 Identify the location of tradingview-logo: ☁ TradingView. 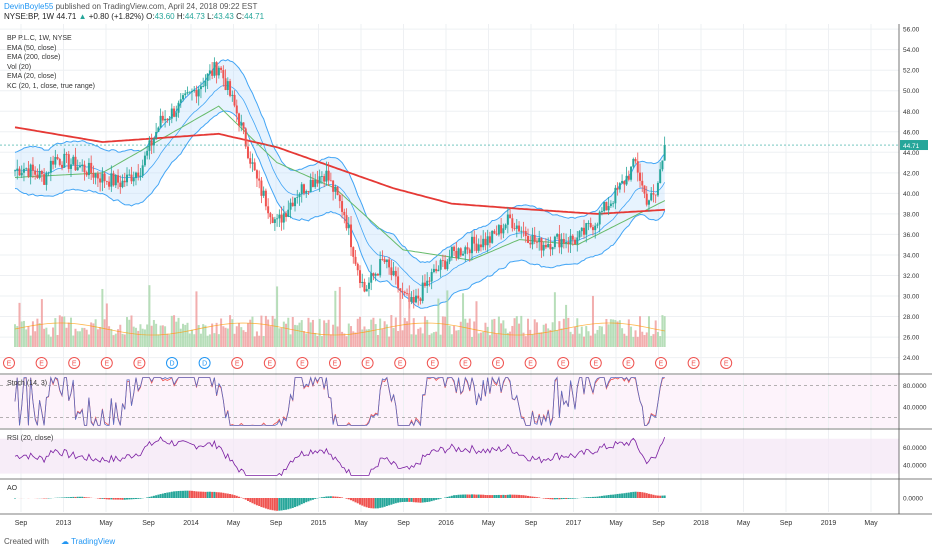
(88, 541).